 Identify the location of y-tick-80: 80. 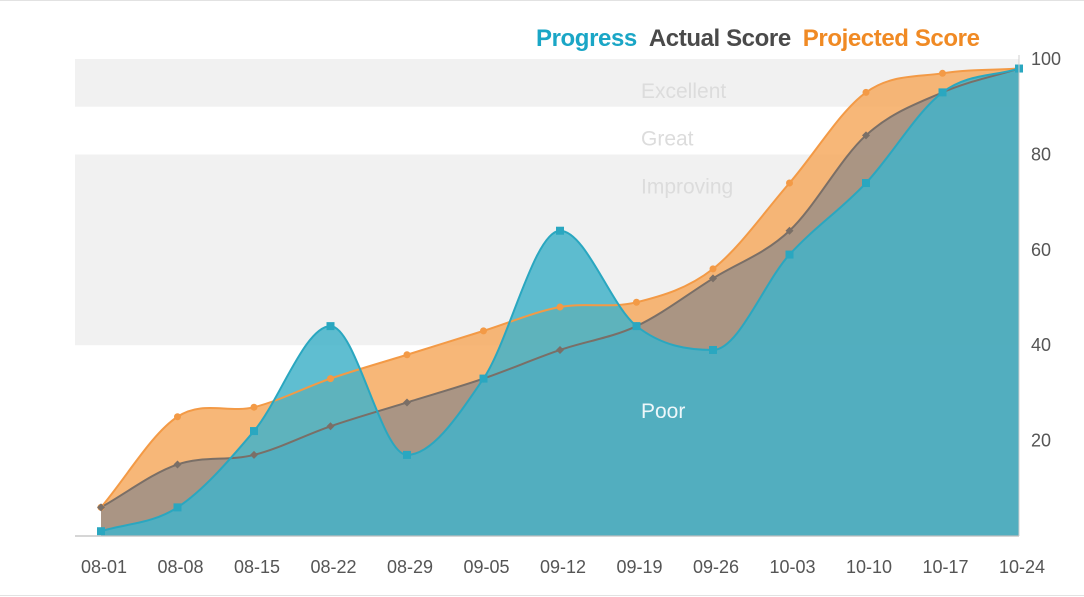
(1041, 154).